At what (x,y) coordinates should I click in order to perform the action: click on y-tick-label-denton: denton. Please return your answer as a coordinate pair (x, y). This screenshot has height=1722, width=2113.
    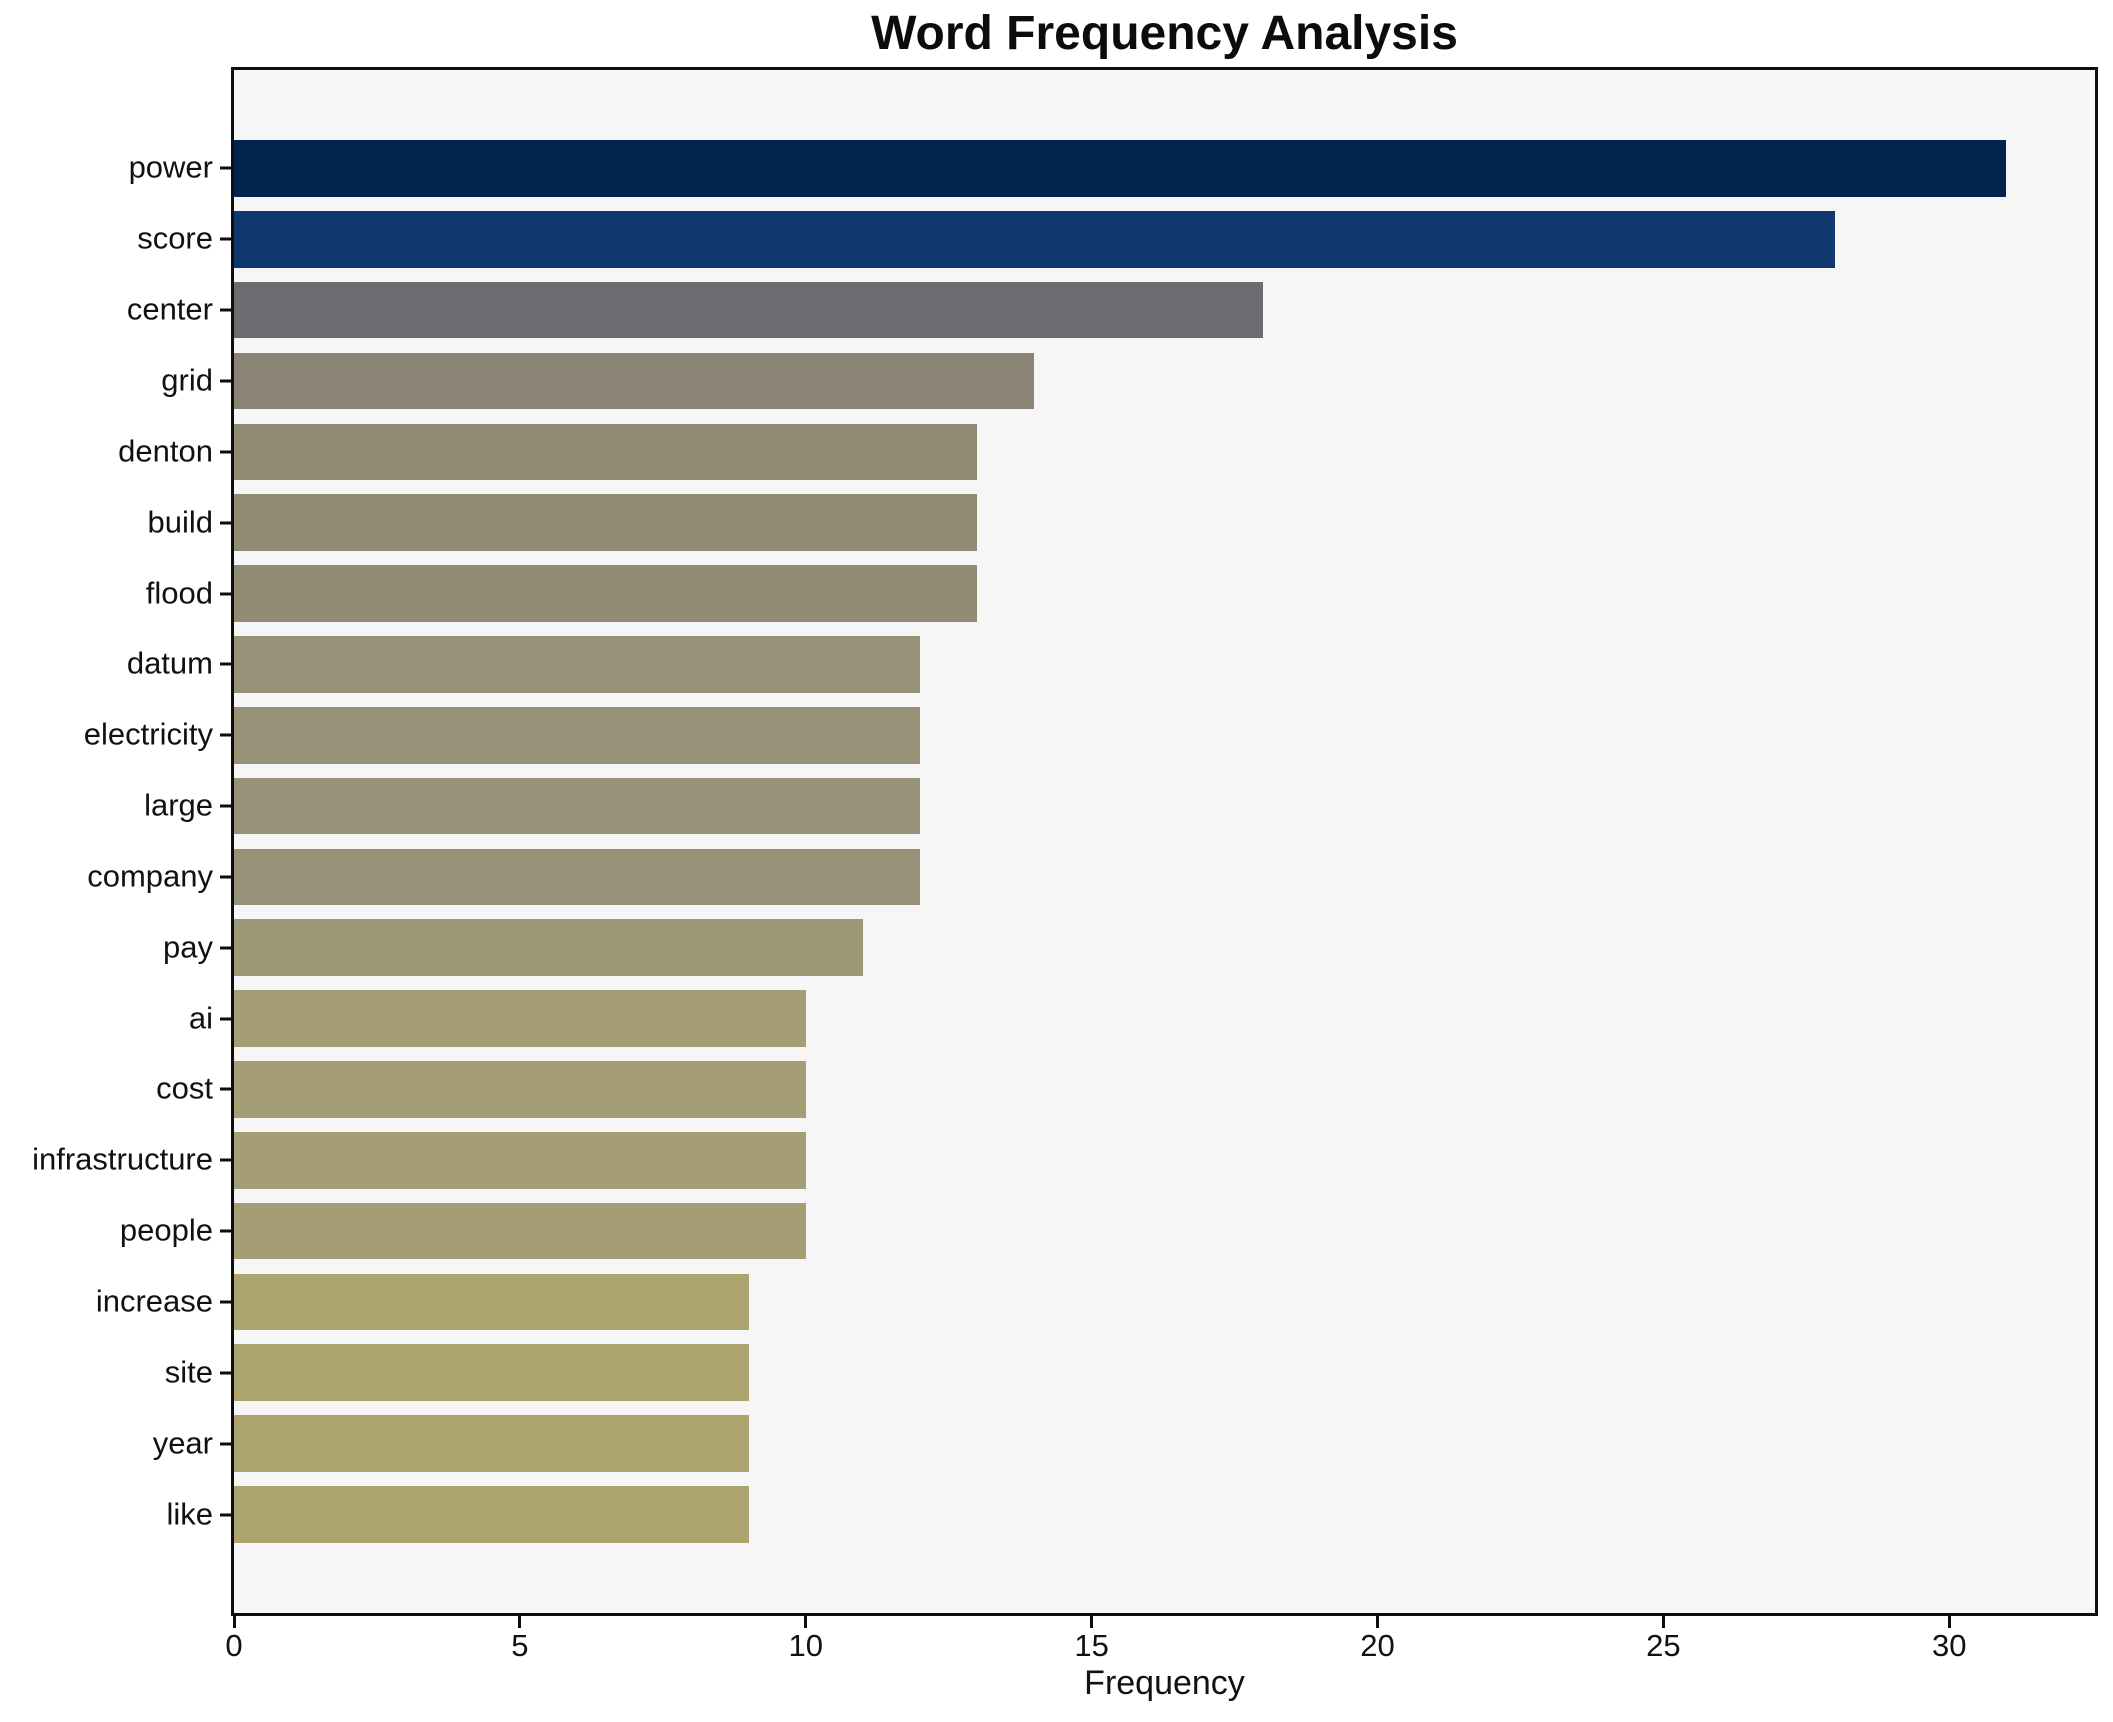
    Looking at the image, I should click on (165, 451).